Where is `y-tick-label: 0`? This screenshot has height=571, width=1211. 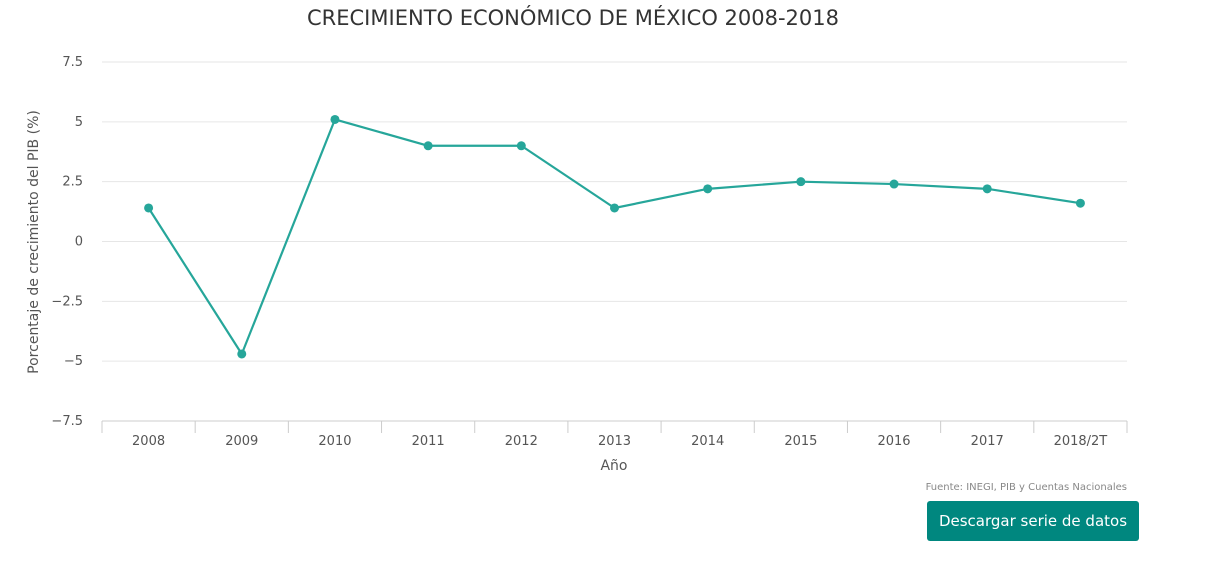
y-tick-label: 0 is located at coordinates (79, 242).